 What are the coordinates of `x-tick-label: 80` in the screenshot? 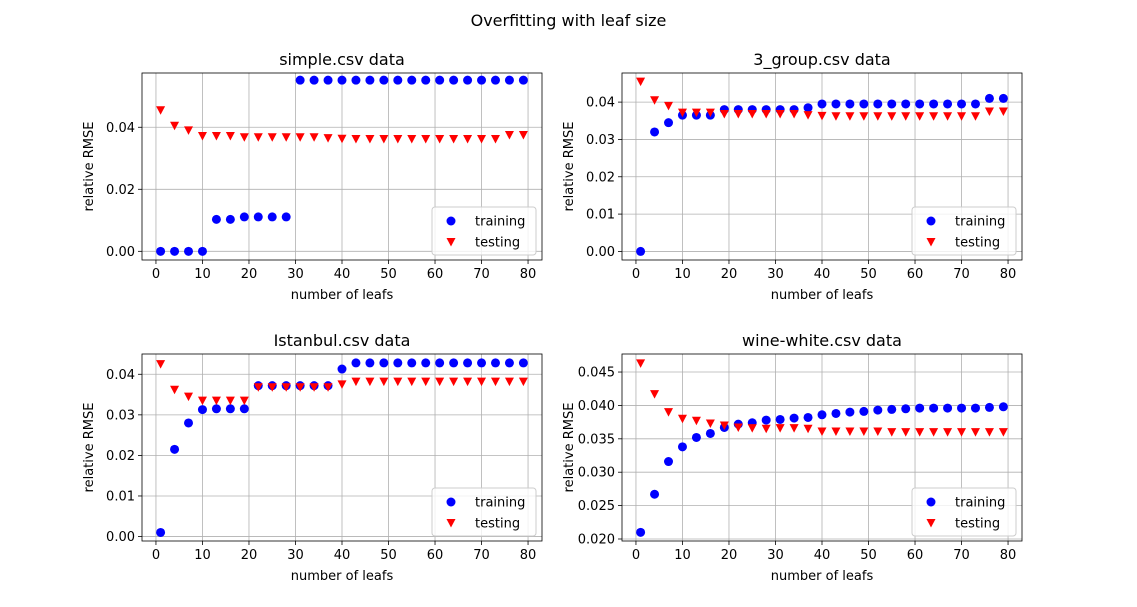 It's located at (1008, 274).